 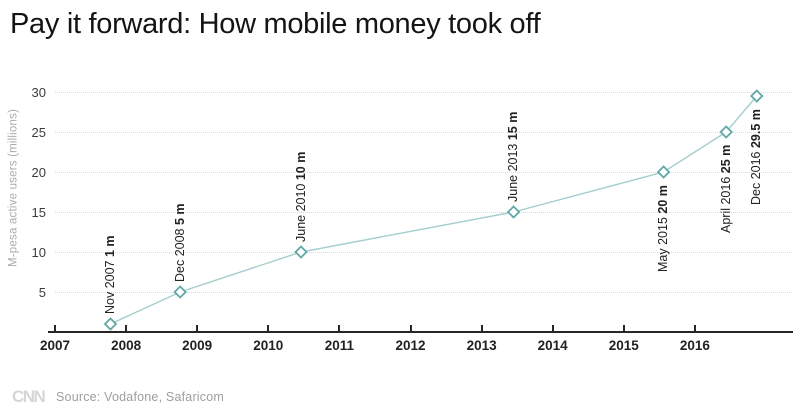 I want to click on x-axis-line, so click(x=420, y=332).